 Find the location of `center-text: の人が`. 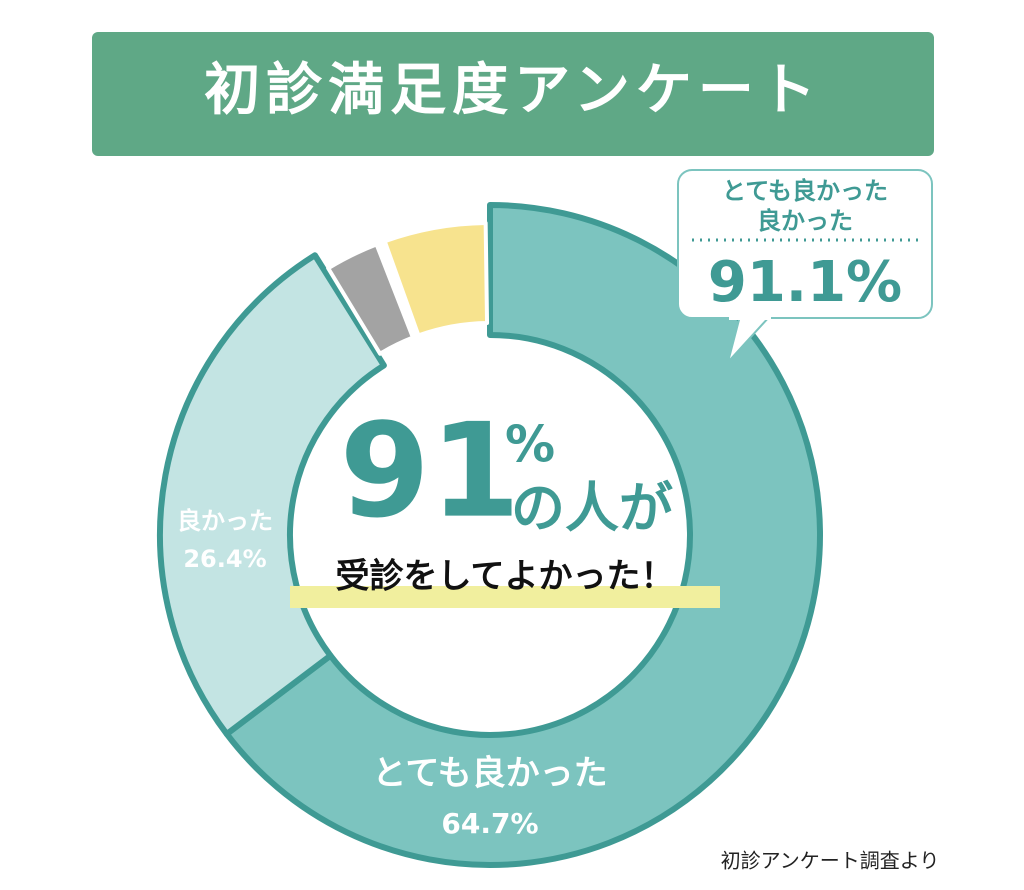

center-text: の人が is located at coordinates (592, 508).